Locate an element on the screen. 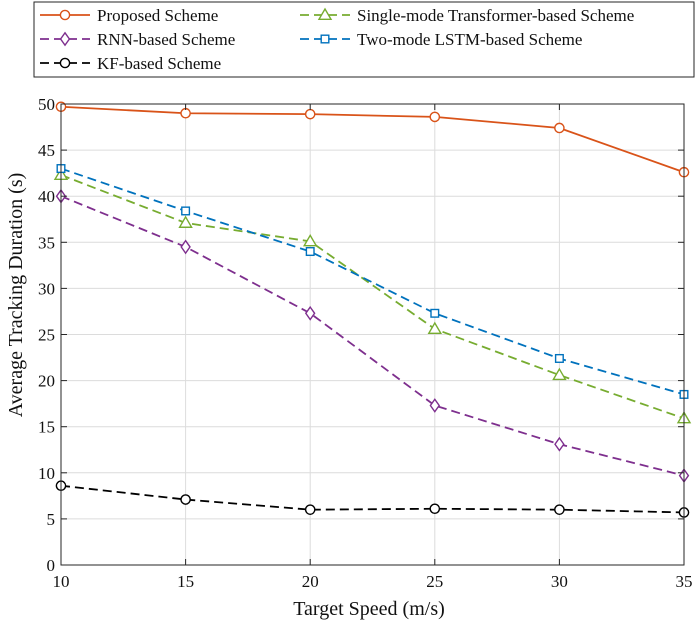 The height and width of the screenshot is (626, 698). legend-label: Single-mode Transformer-based Scheme is located at coordinates (495, 15).